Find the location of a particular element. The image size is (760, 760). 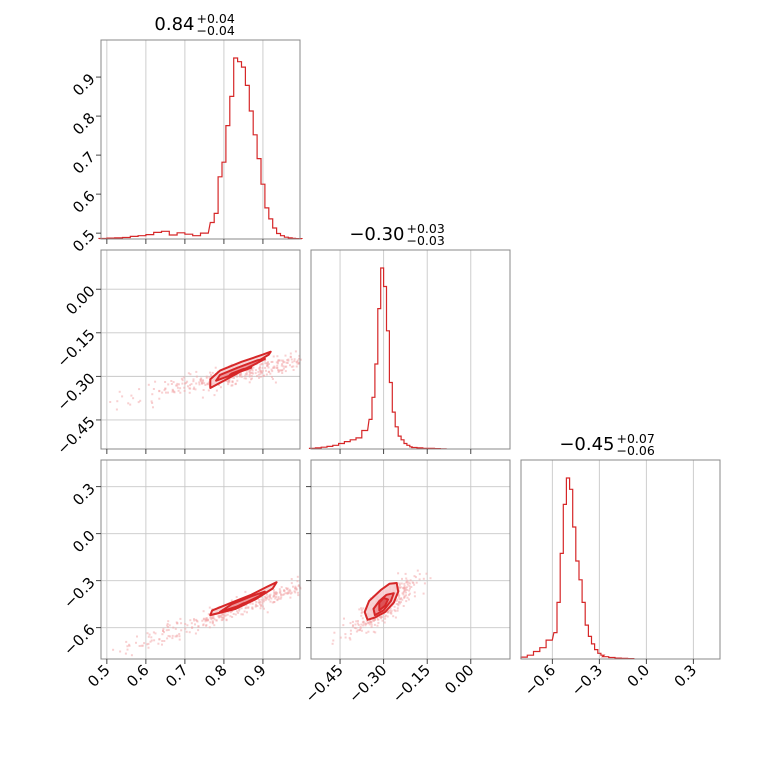

y-tick-label-0-0-2: 0.7 is located at coordinates (84, 163).